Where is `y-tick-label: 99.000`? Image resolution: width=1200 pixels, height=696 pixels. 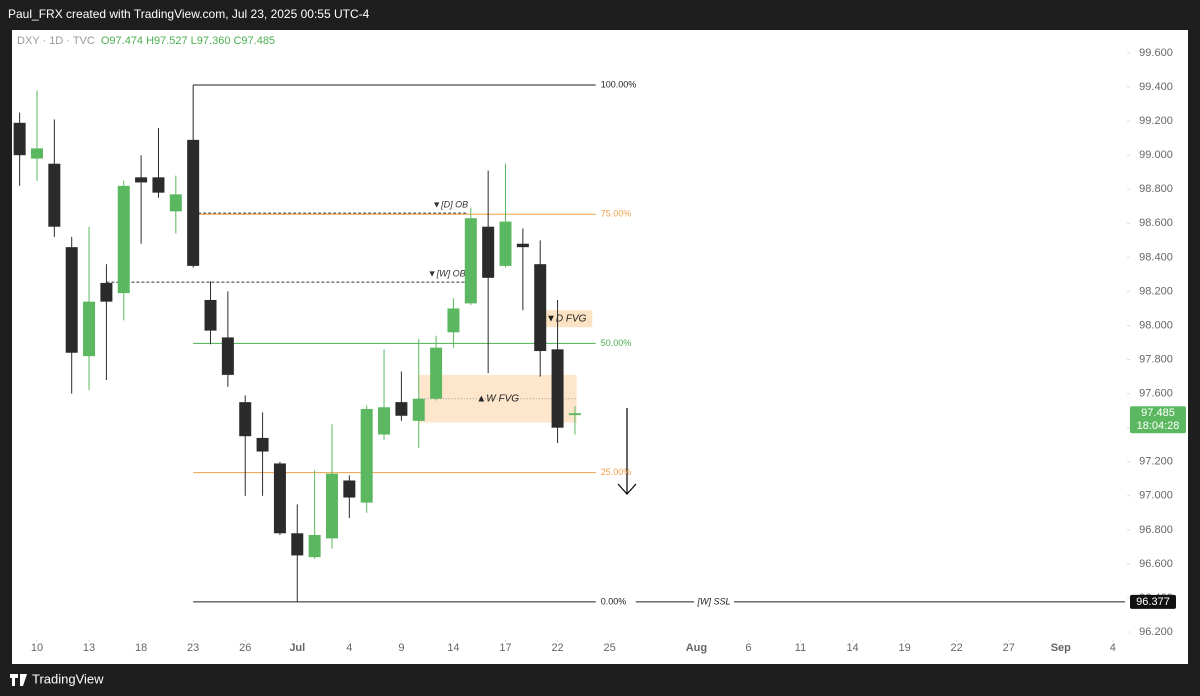 y-tick-label: 99.000 is located at coordinates (1156, 155).